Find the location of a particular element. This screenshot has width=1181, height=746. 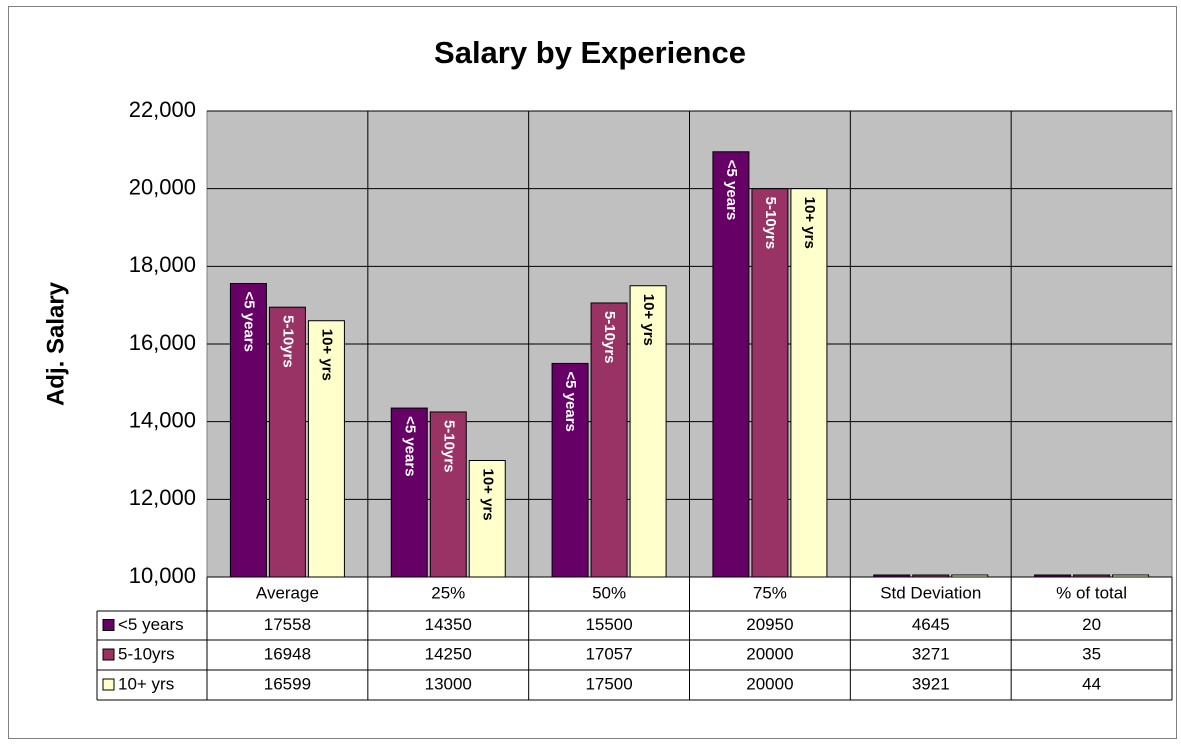

y-tick-label: 14,000 is located at coordinates (162, 419).